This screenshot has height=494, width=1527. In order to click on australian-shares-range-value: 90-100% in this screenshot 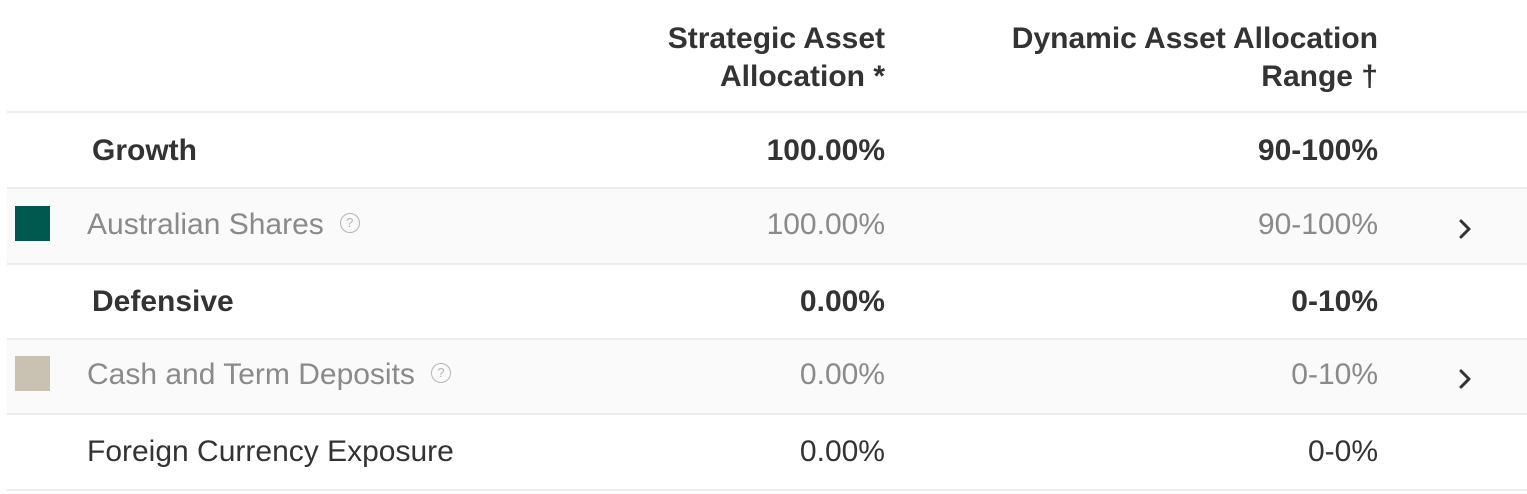, I will do `click(1317, 224)`.